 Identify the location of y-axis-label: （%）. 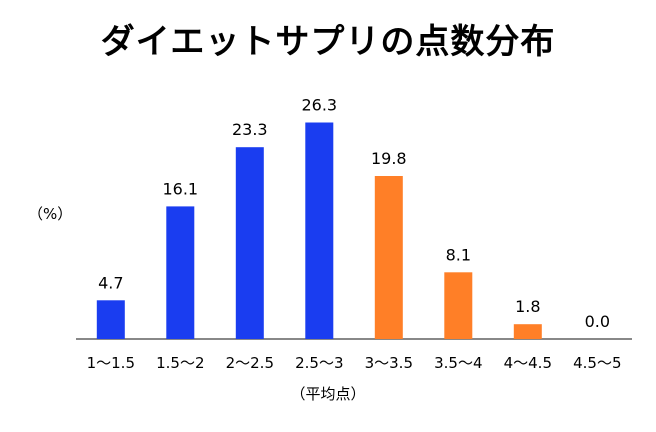
(50, 214).